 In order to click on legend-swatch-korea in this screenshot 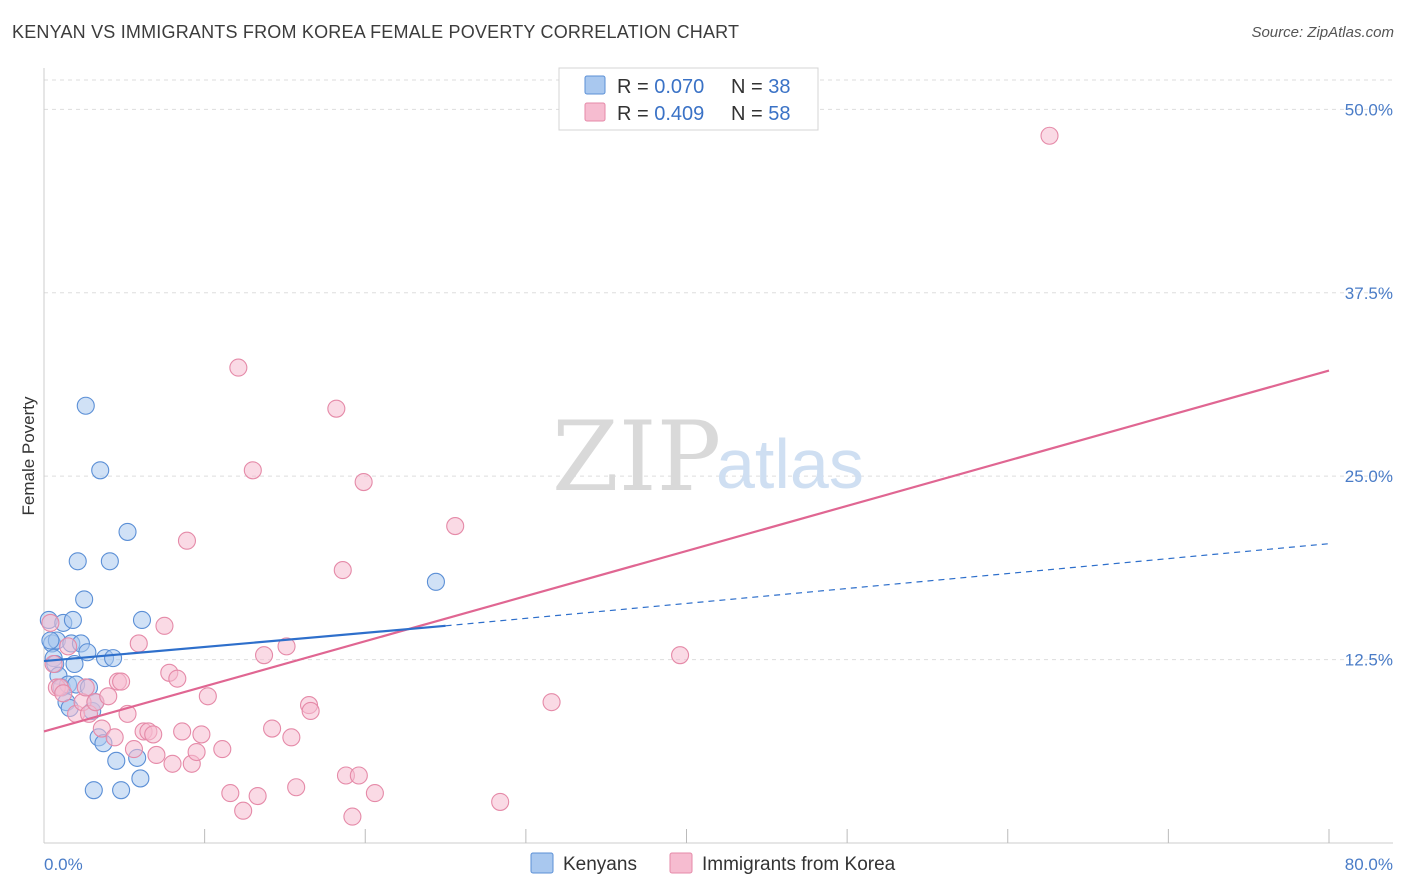, I will do `click(595, 112)`.